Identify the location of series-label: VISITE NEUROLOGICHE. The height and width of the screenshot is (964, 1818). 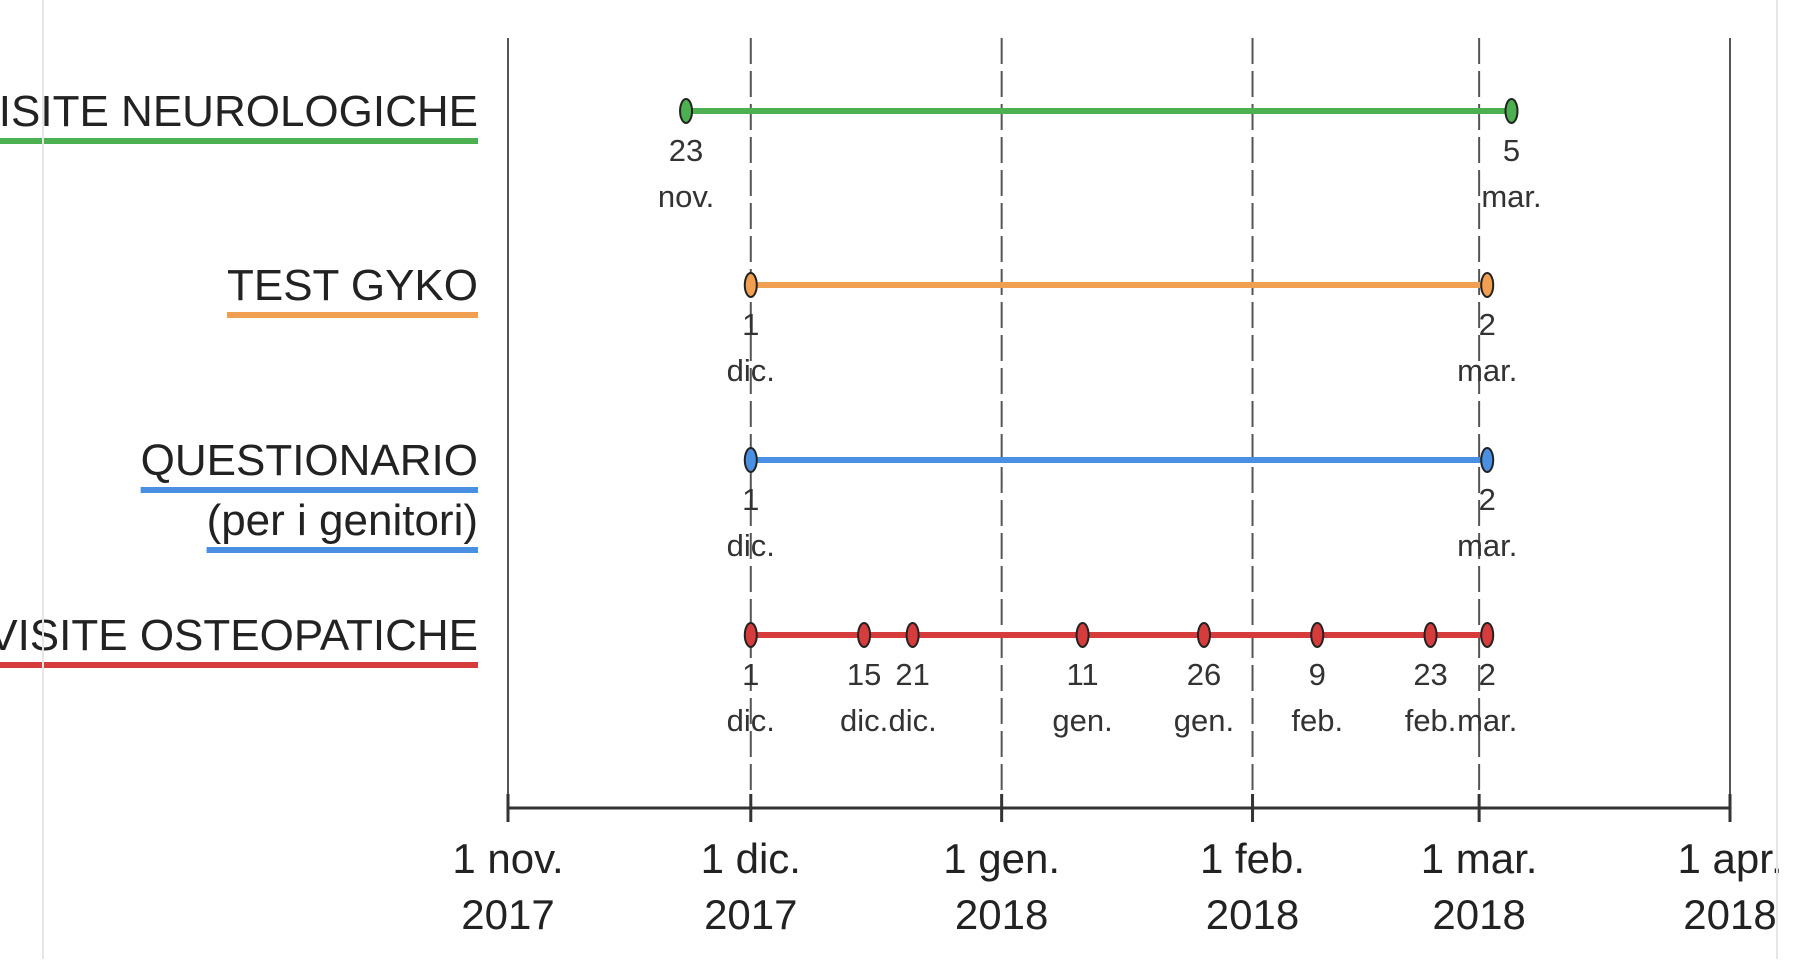
(239, 111).